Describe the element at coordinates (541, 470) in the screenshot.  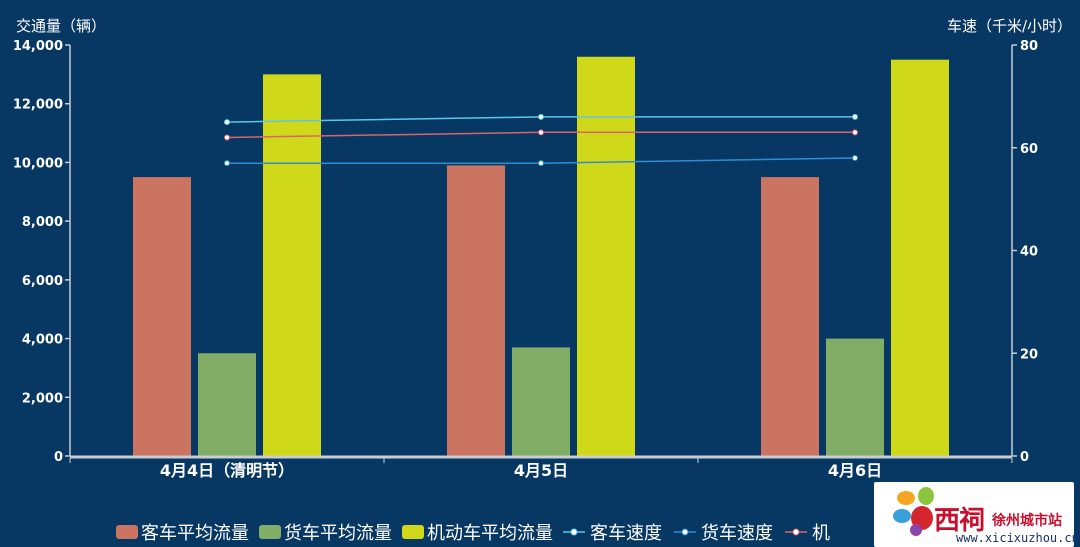
I see `category-label: 4月5日` at that location.